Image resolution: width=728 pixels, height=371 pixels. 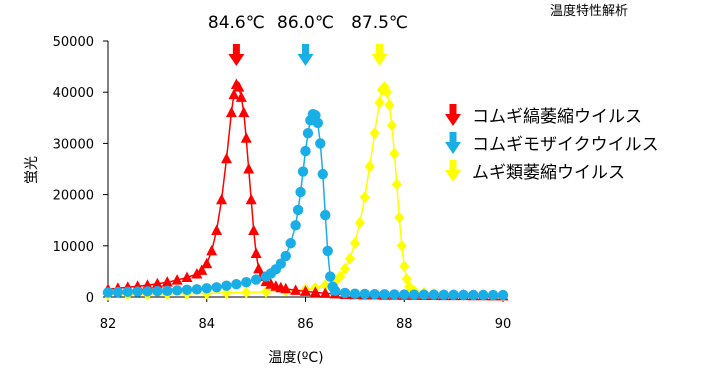 What do you see at coordinates (73, 42) in the screenshot?
I see `y-tick-label: 50000` at bounding box center [73, 42].